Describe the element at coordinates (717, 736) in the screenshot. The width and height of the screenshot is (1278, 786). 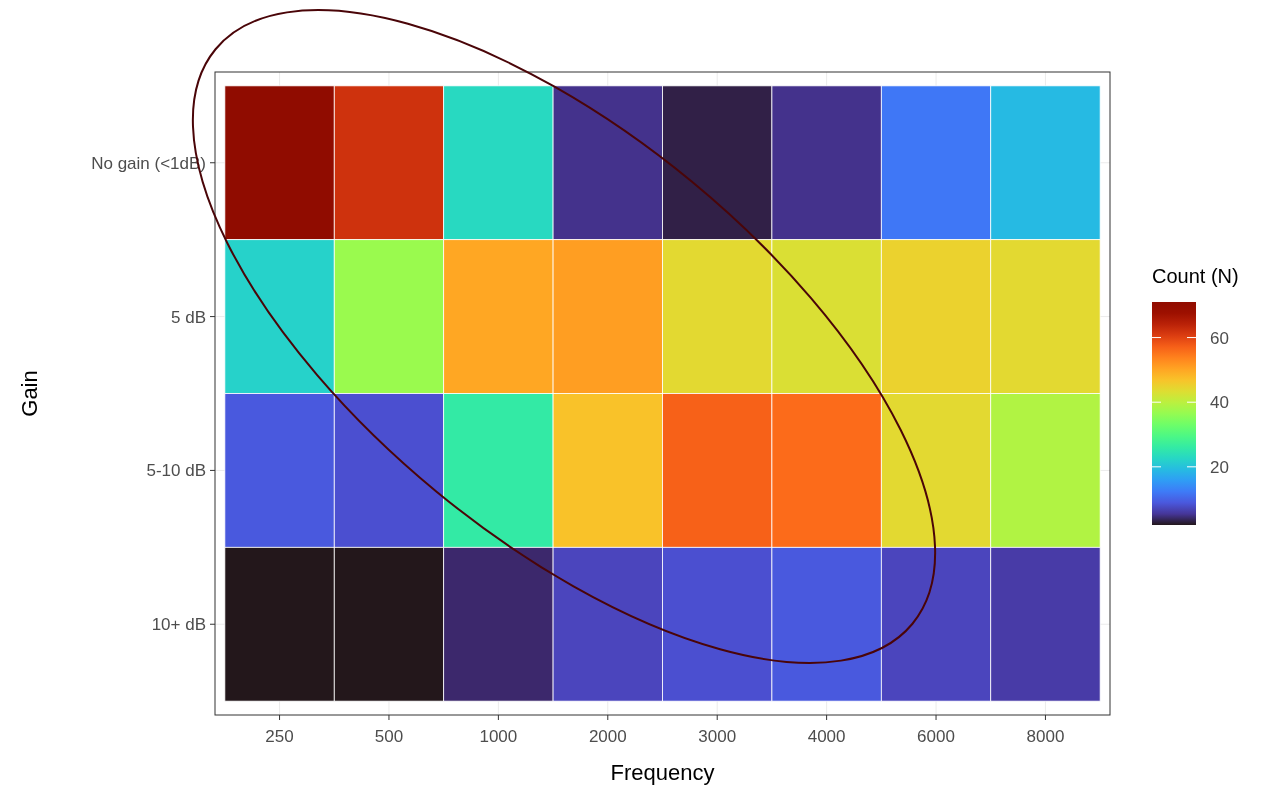
I see `x-tick-label: 3000` at that location.